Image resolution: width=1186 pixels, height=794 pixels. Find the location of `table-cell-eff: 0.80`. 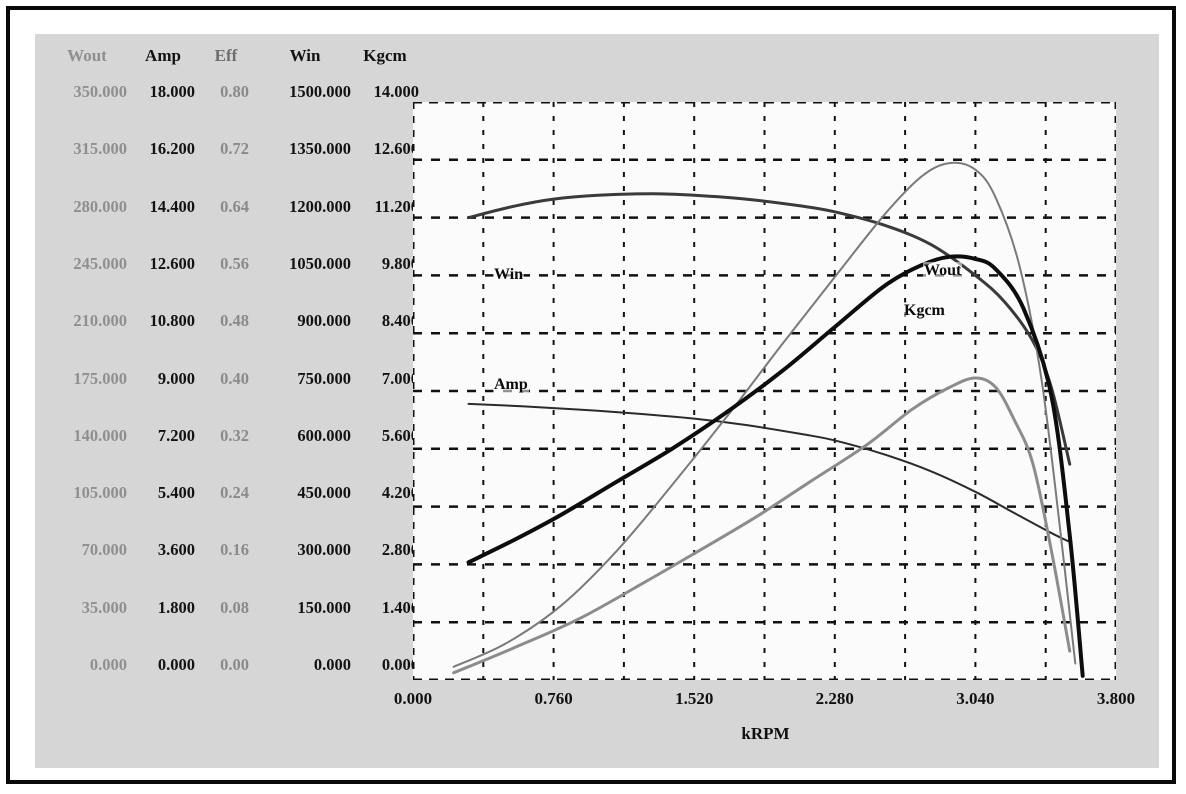

table-cell-eff: 0.80 is located at coordinates (234, 91).